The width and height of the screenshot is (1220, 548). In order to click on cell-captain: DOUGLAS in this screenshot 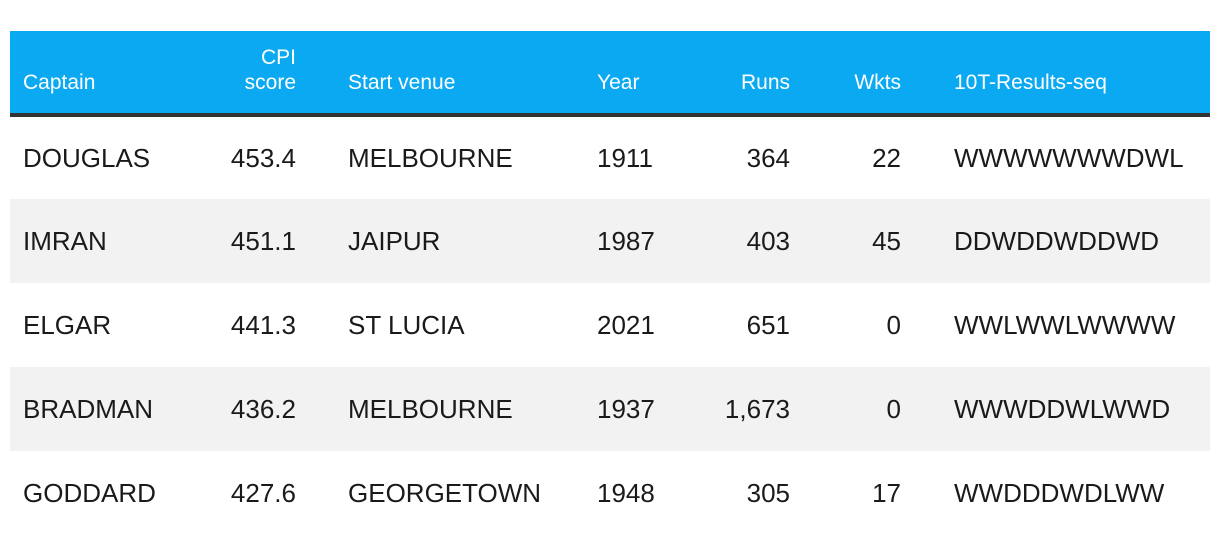, I will do `click(87, 157)`.